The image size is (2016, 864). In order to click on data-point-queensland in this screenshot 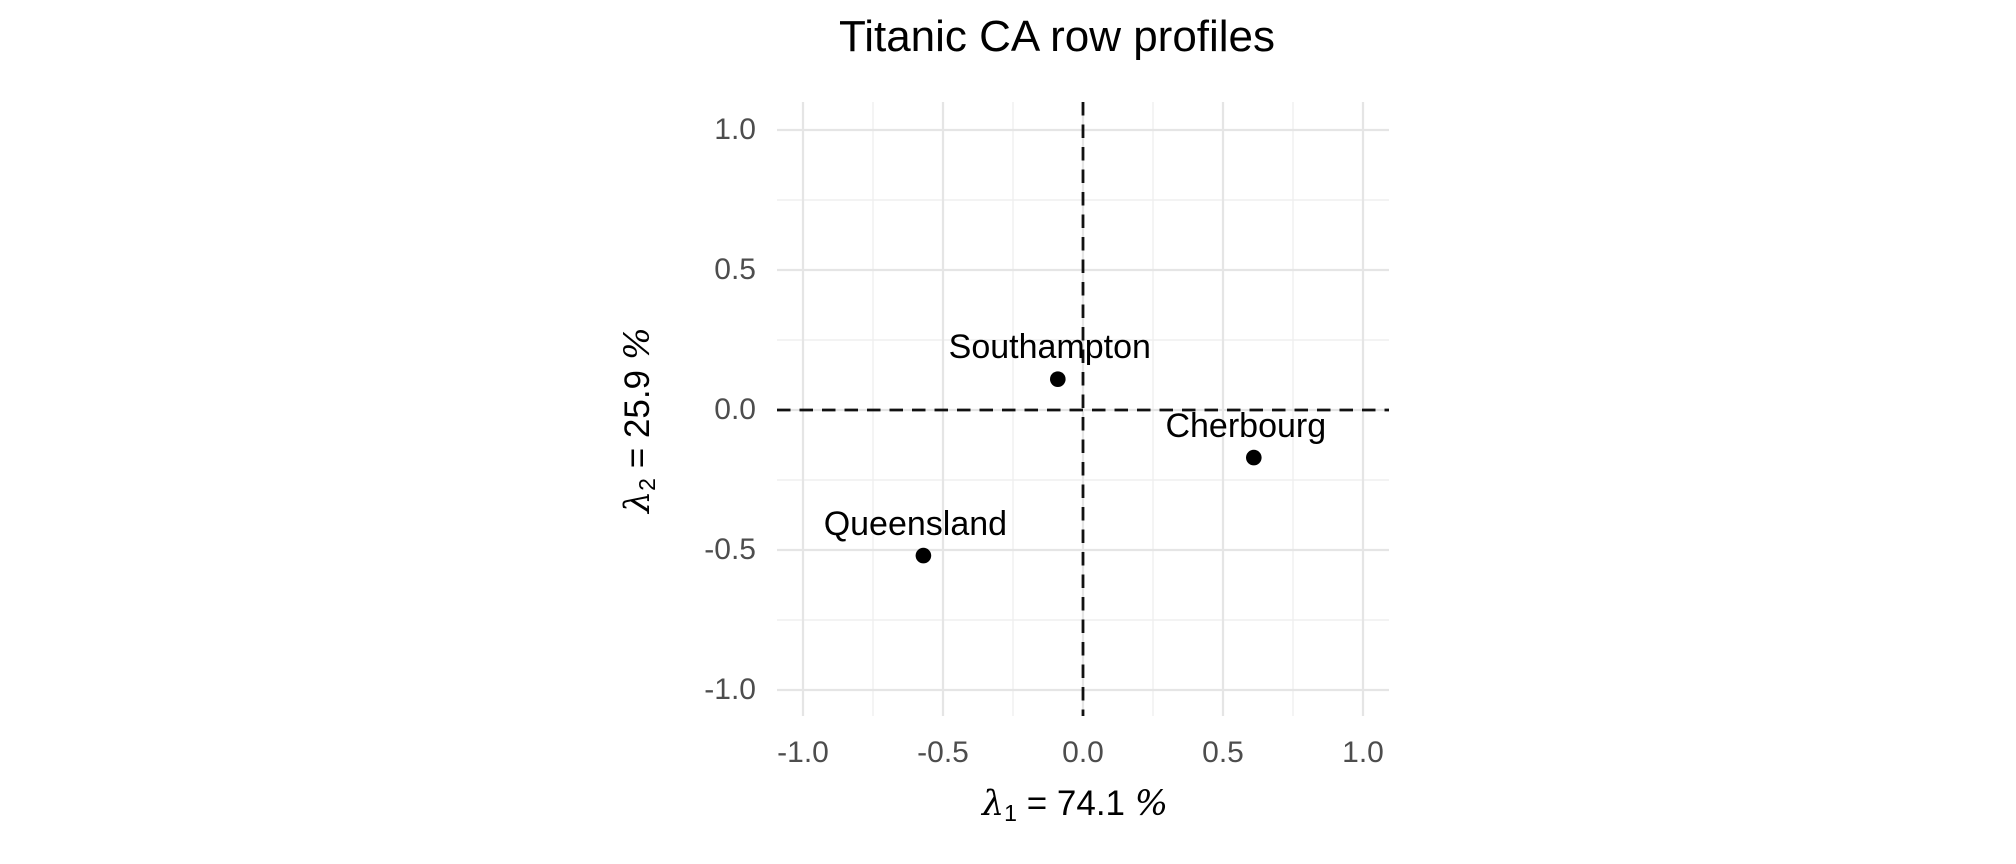, I will do `click(923, 555)`.